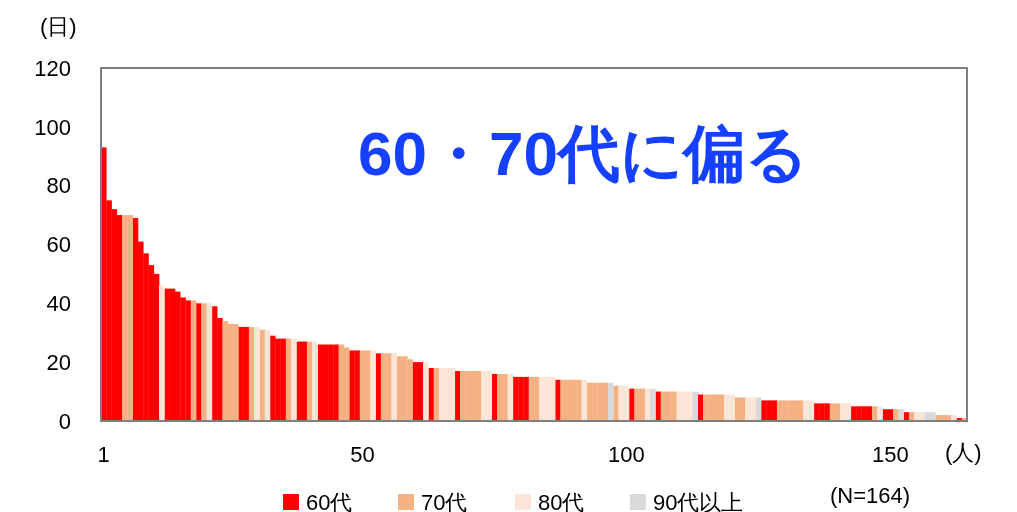 The image size is (1017, 512). Describe the element at coordinates (58, 245) in the screenshot. I see `y-tick-label: 60` at that location.